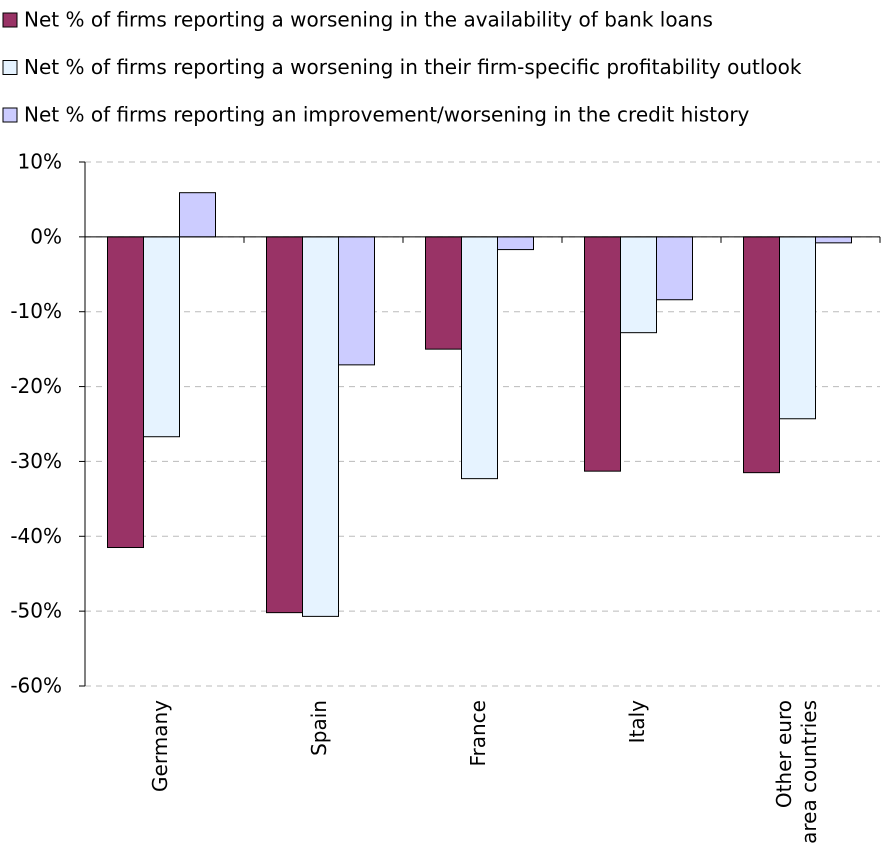  What do you see at coordinates (36, 611) in the screenshot?
I see `y-tick-label: -50%` at bounding box center [36, 611].